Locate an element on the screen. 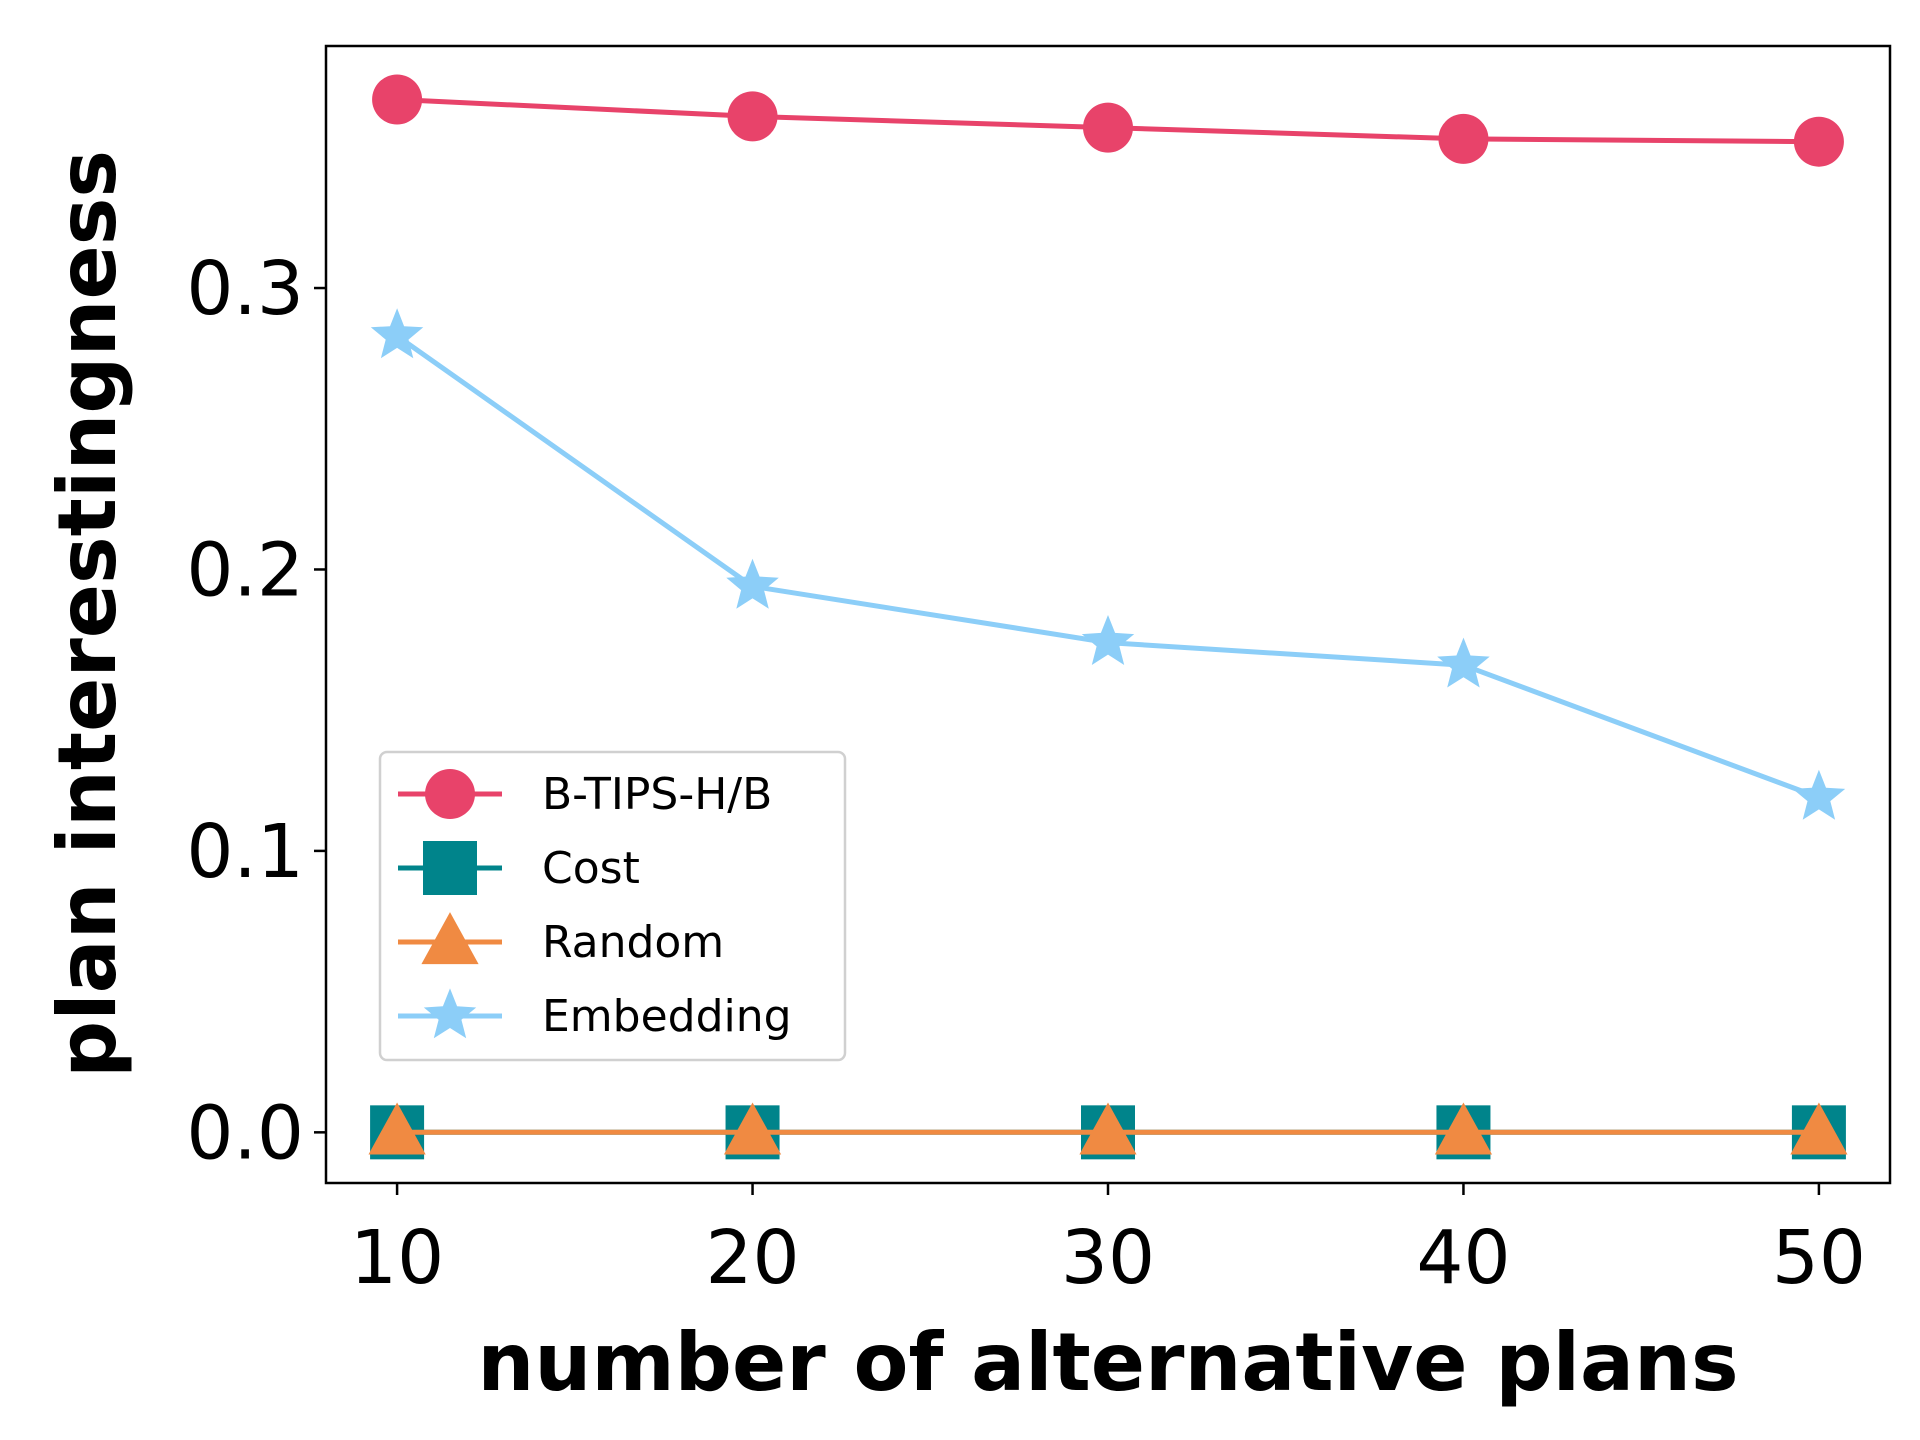  legend-label: Cost is located at coordinates (591, 868).